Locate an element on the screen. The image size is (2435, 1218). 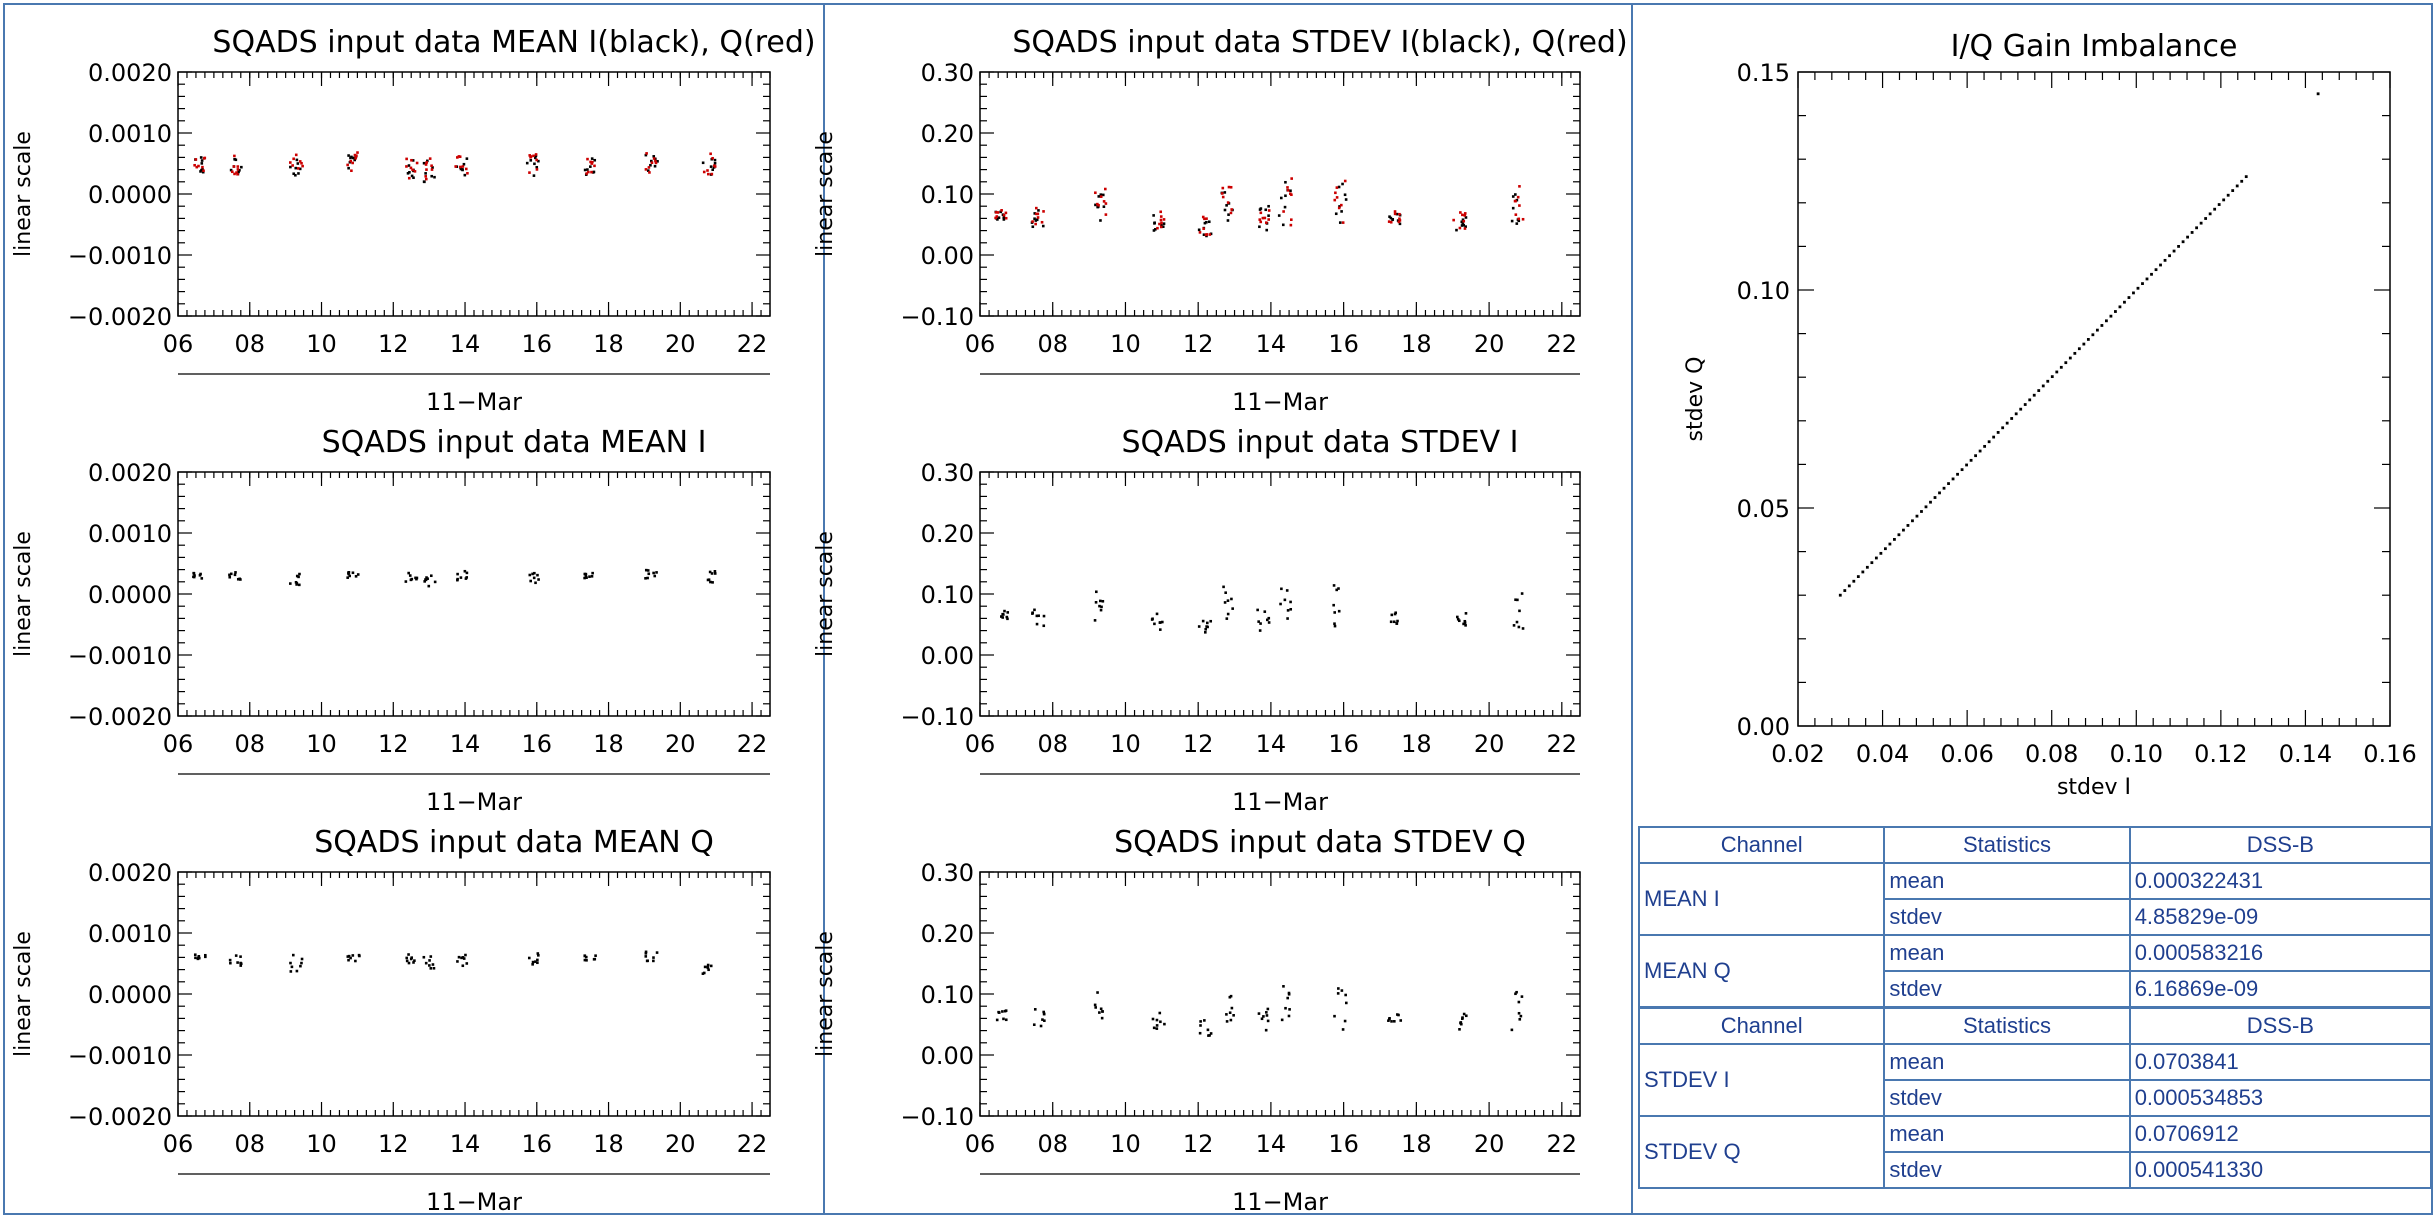
y-tick-label: −0.0010 is located at coordinates (120, 1056).